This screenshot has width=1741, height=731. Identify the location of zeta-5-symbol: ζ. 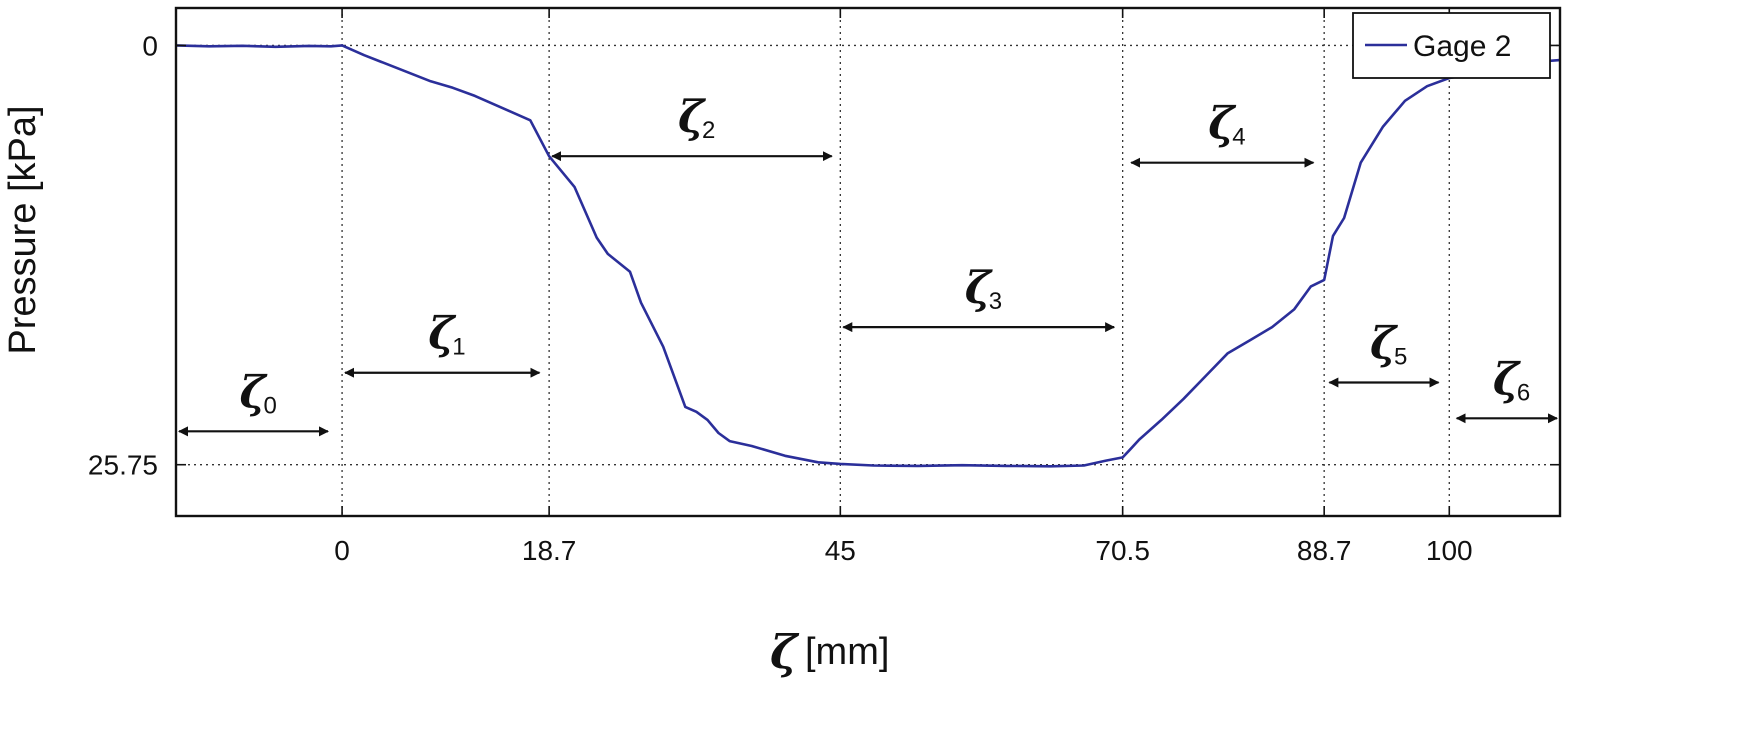
(1384, 343).